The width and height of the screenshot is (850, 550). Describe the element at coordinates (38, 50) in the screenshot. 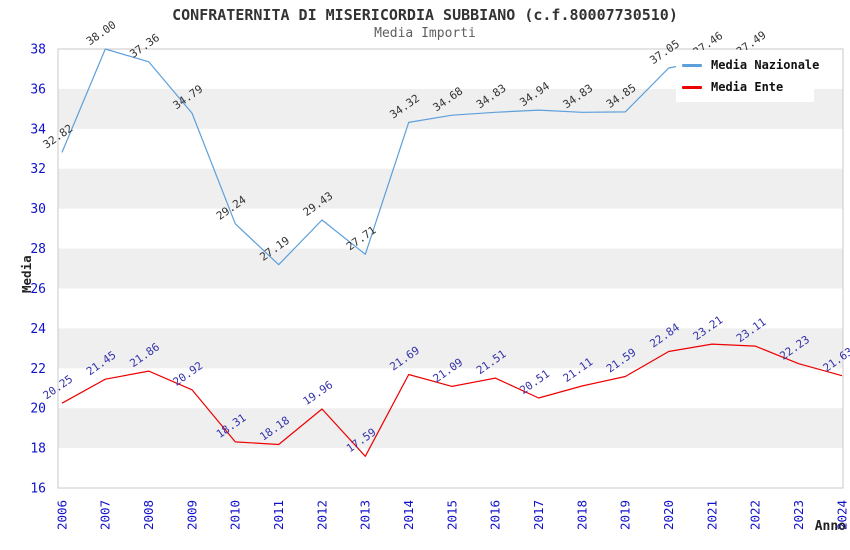

I see `y-tick-label: 38` at that location.